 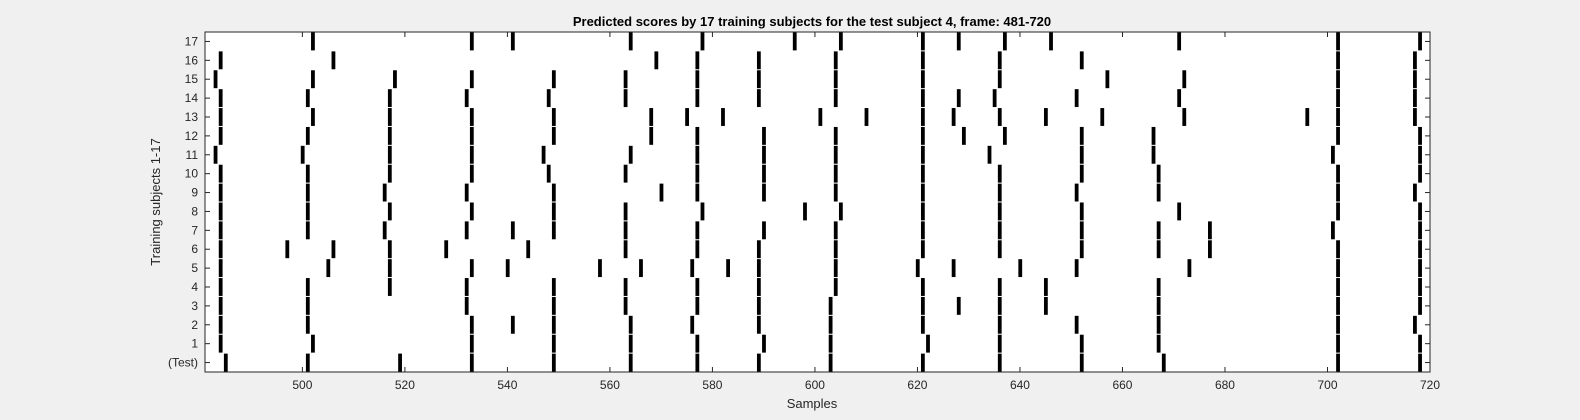 I want to click on x-tick-label-2: 540, so click(x=507, y=385).